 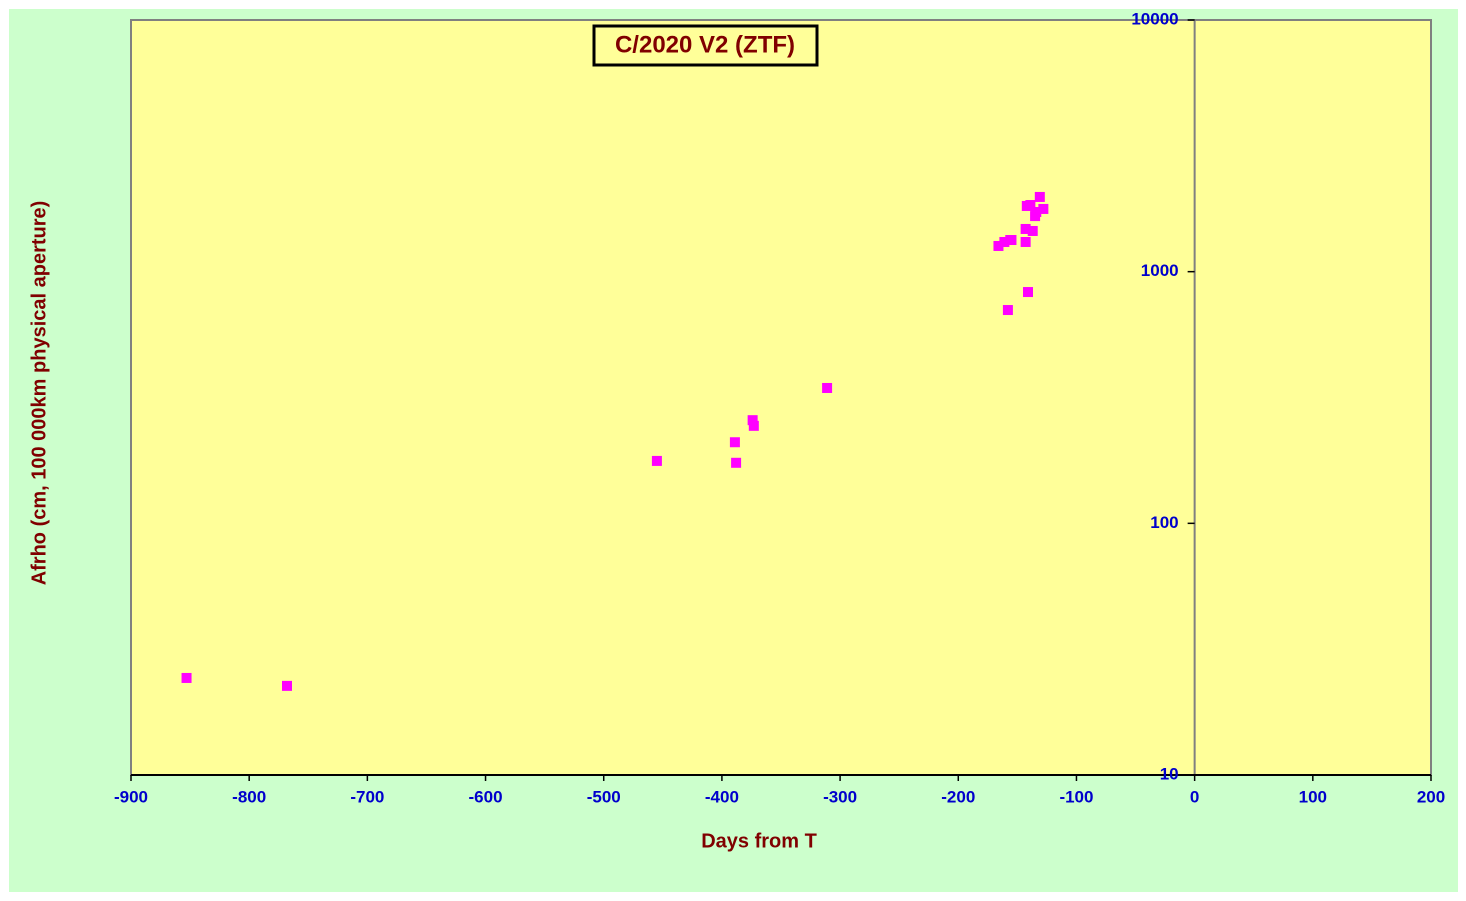 I want to click on x-tick-label: -500, so click(x=604, y=796).